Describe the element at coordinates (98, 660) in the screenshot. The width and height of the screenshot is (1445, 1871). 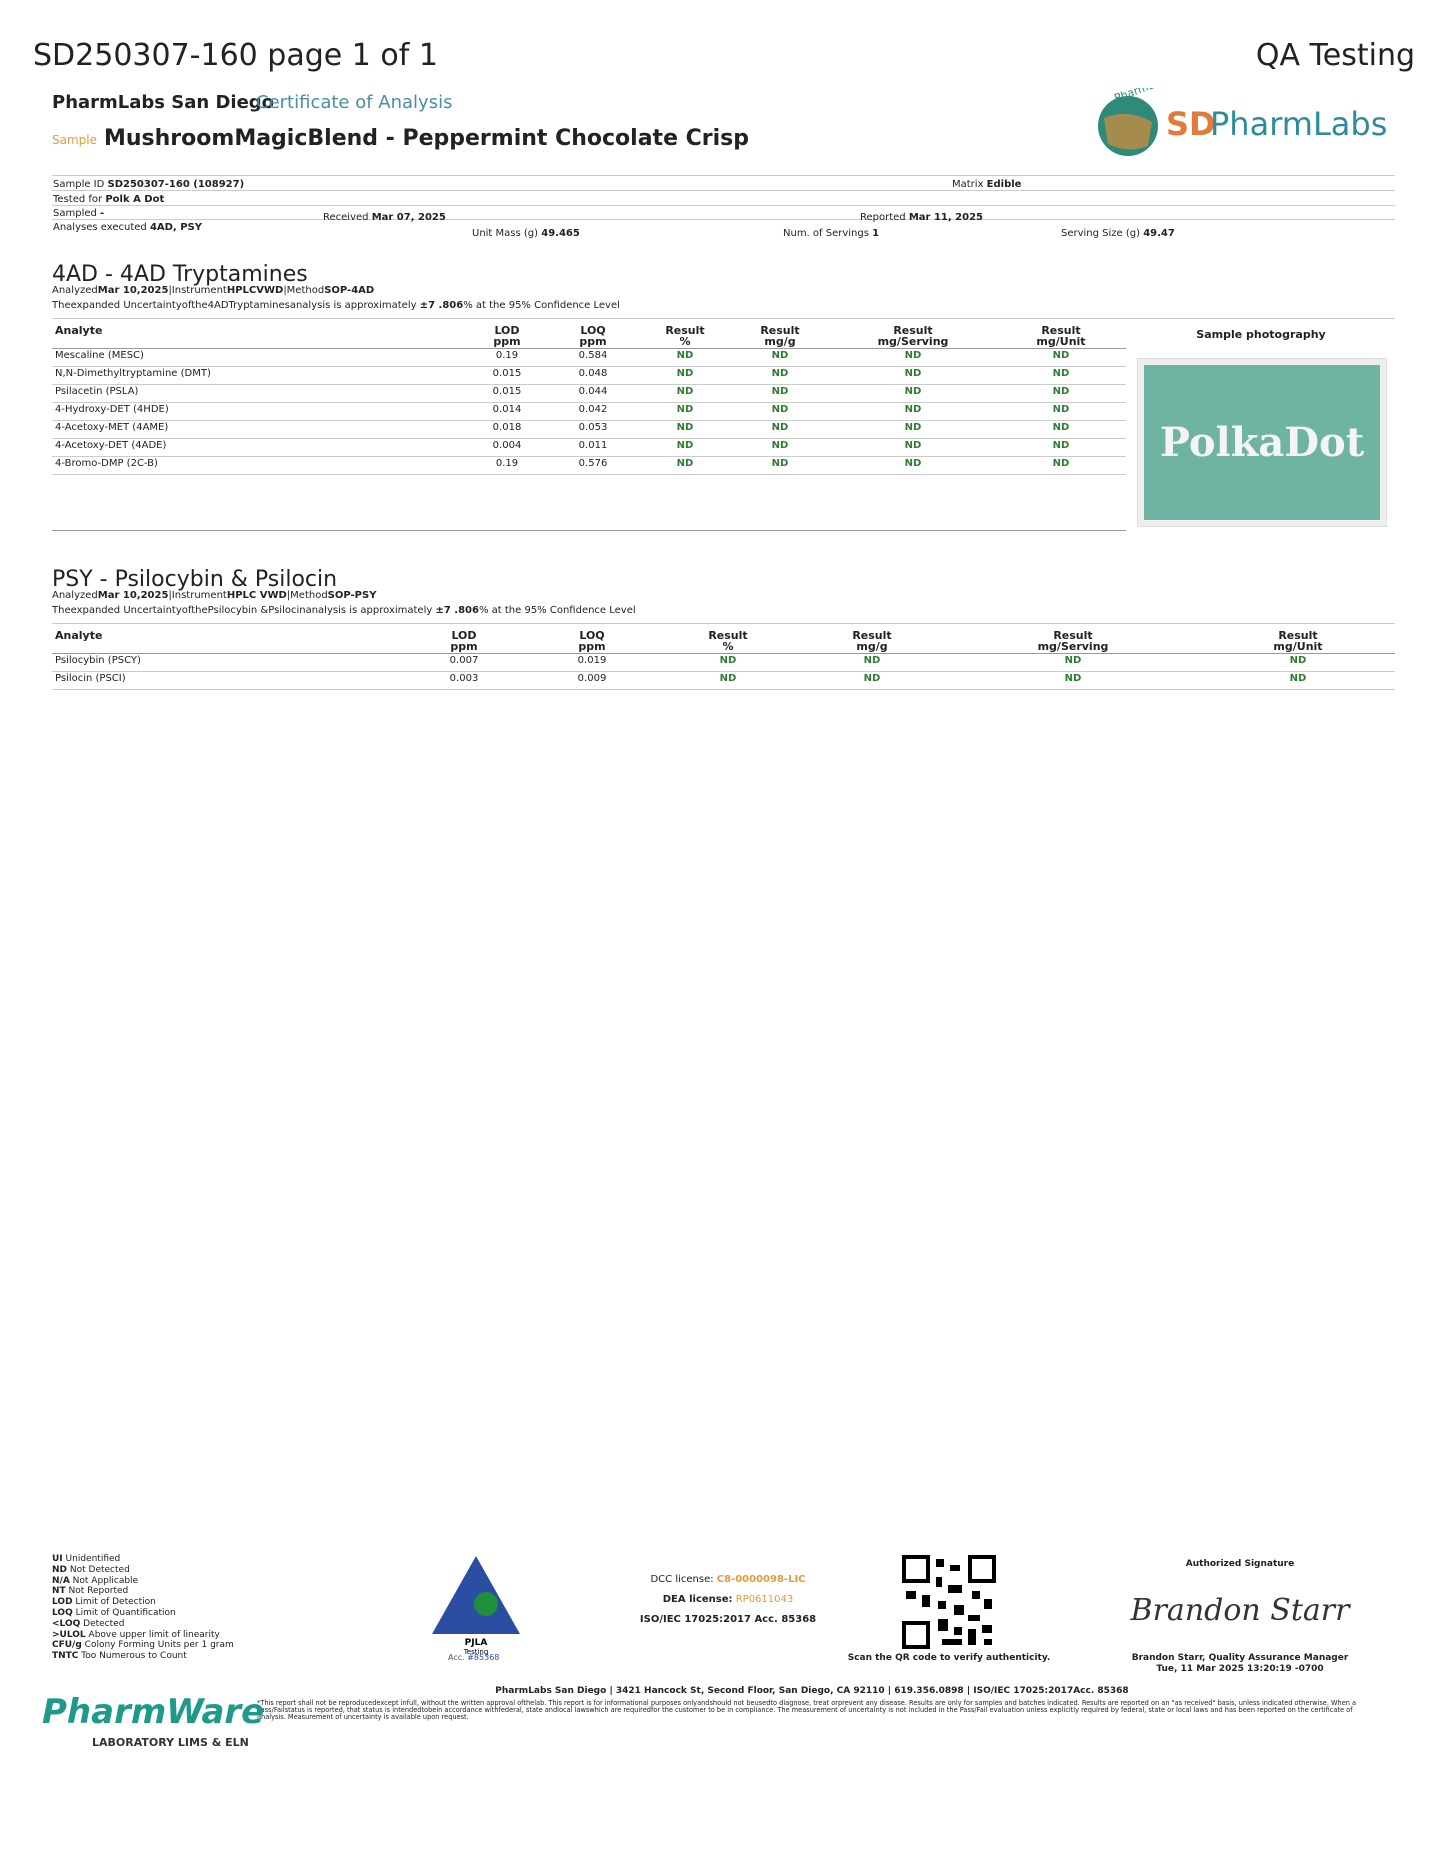
I see `analyte: Psilocybin (PSCY)` at that location.